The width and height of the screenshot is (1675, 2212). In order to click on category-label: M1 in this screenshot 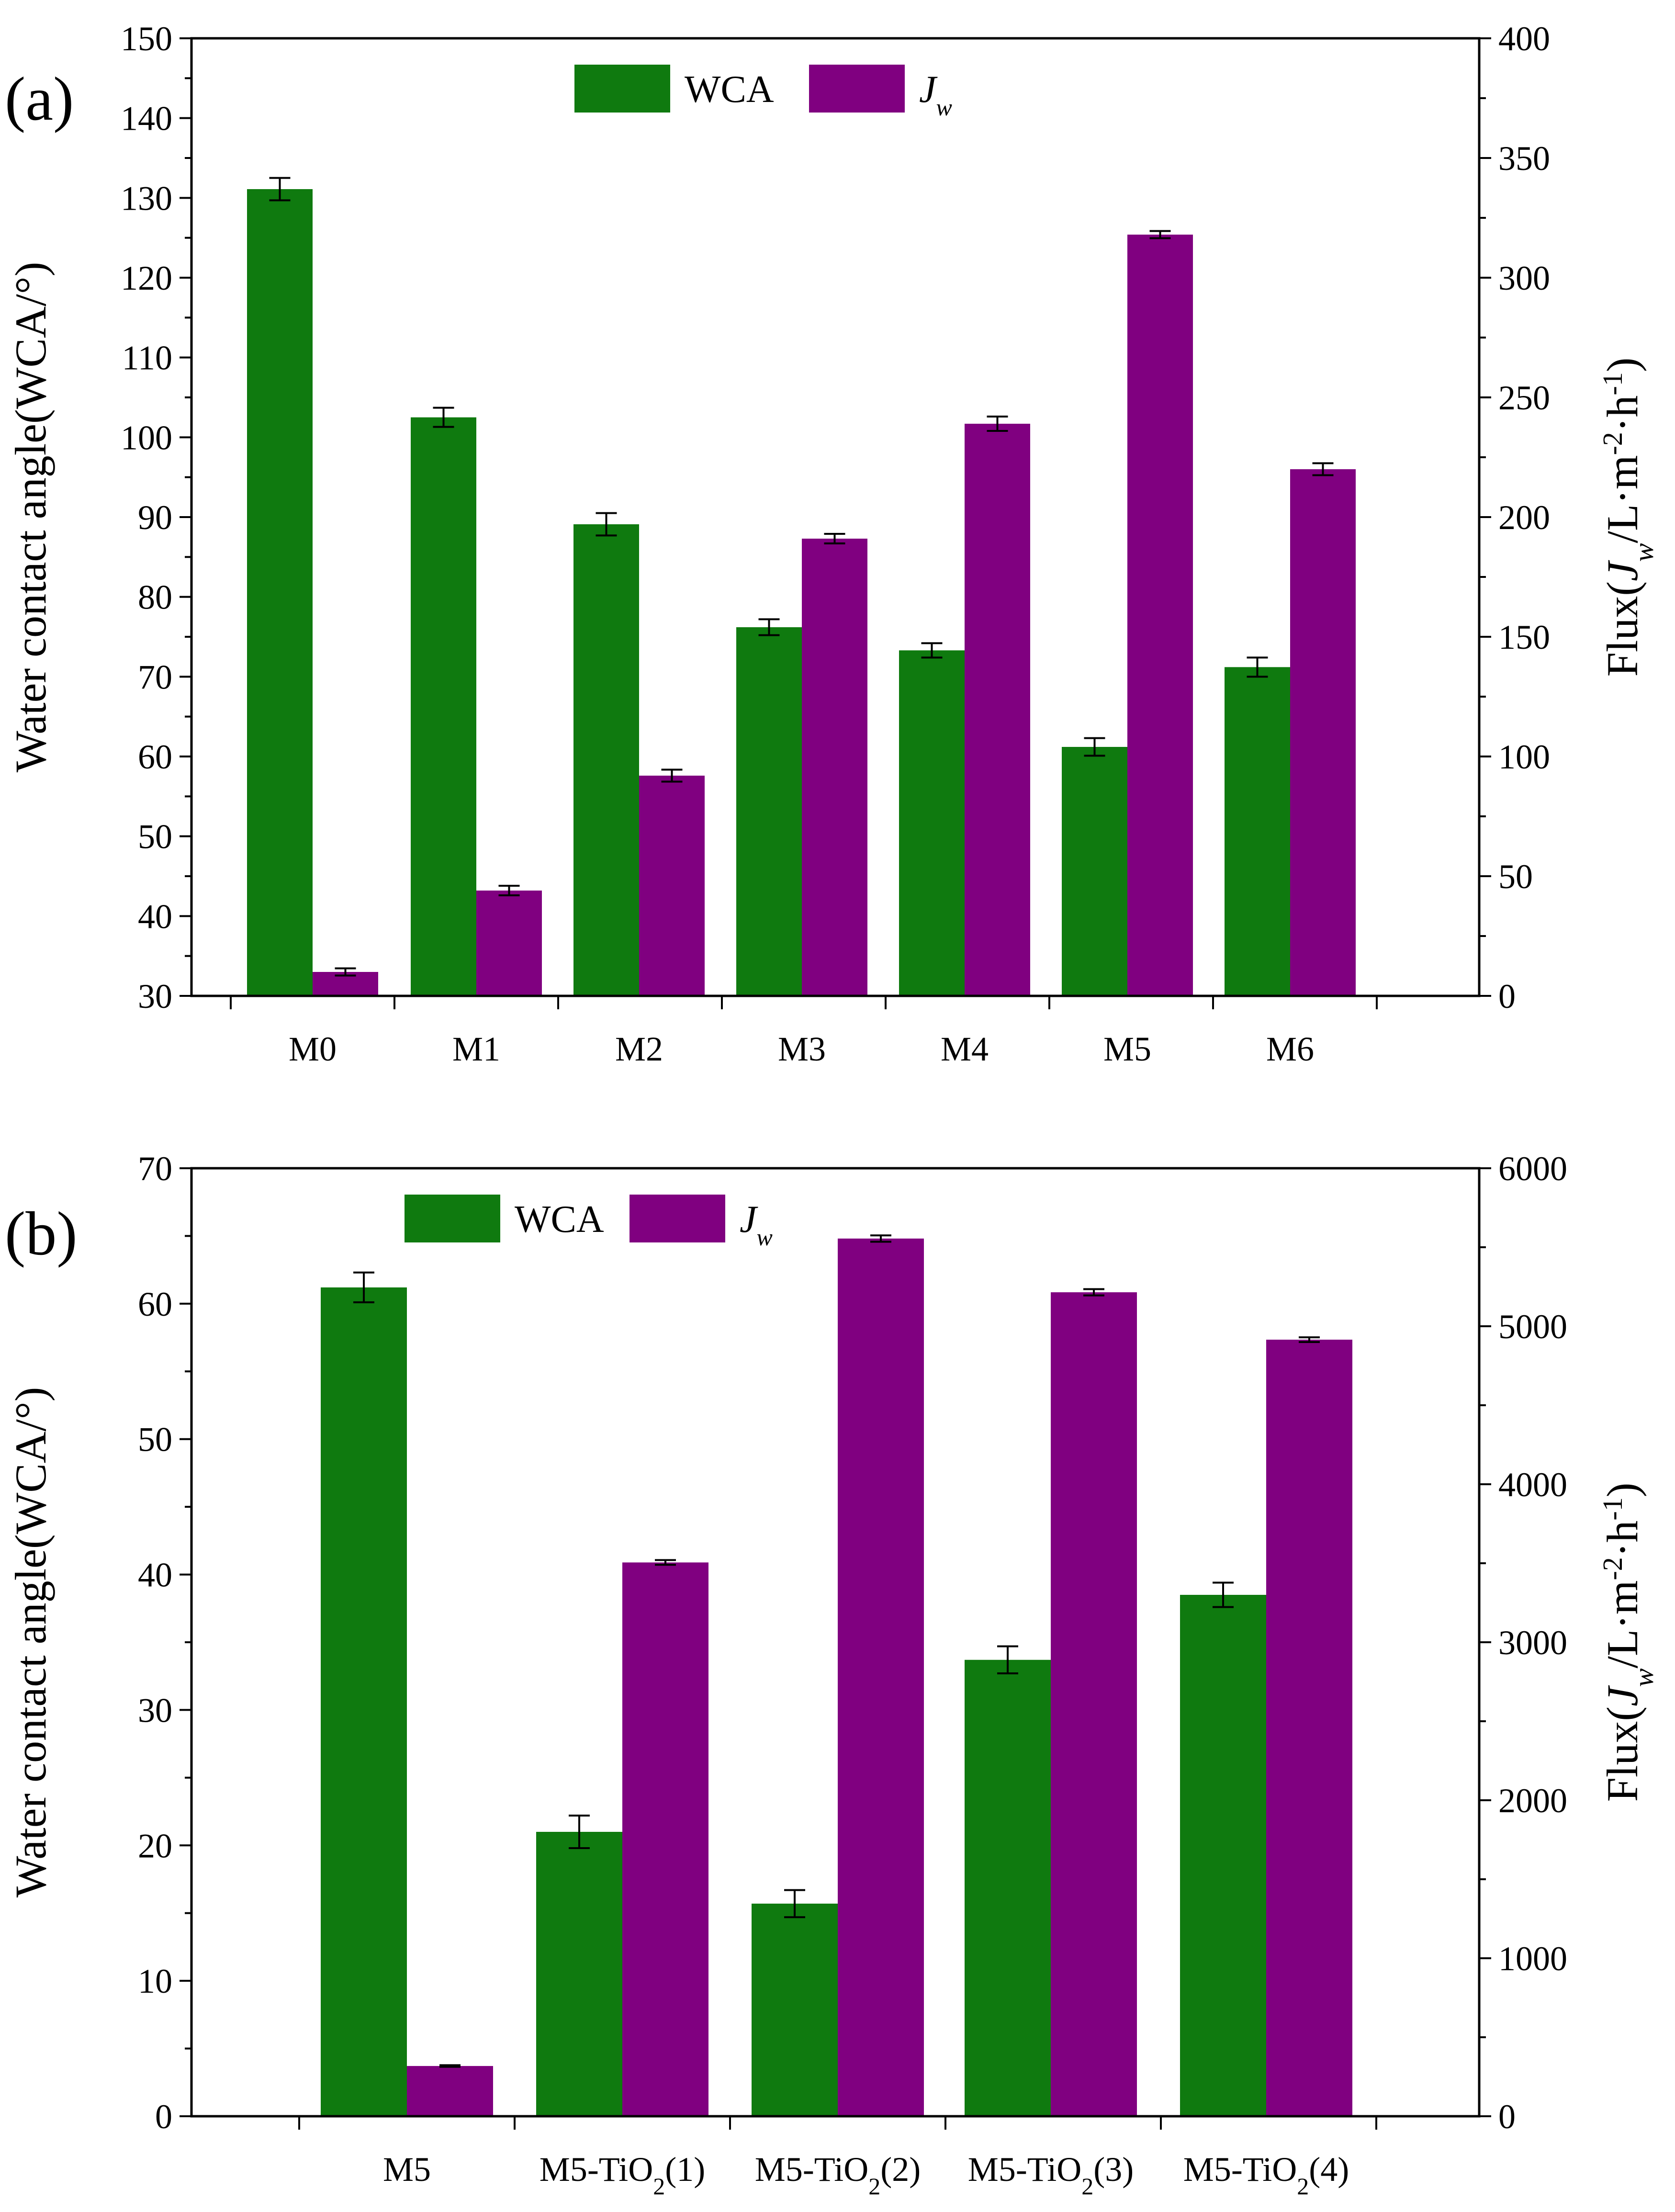, I will do `click(476, 1049)`.